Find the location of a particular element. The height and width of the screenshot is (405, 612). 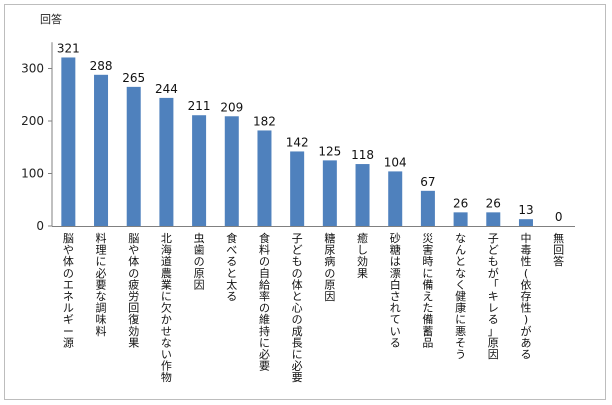

y-tick-label: 0 is located at coordinates (40, 226).